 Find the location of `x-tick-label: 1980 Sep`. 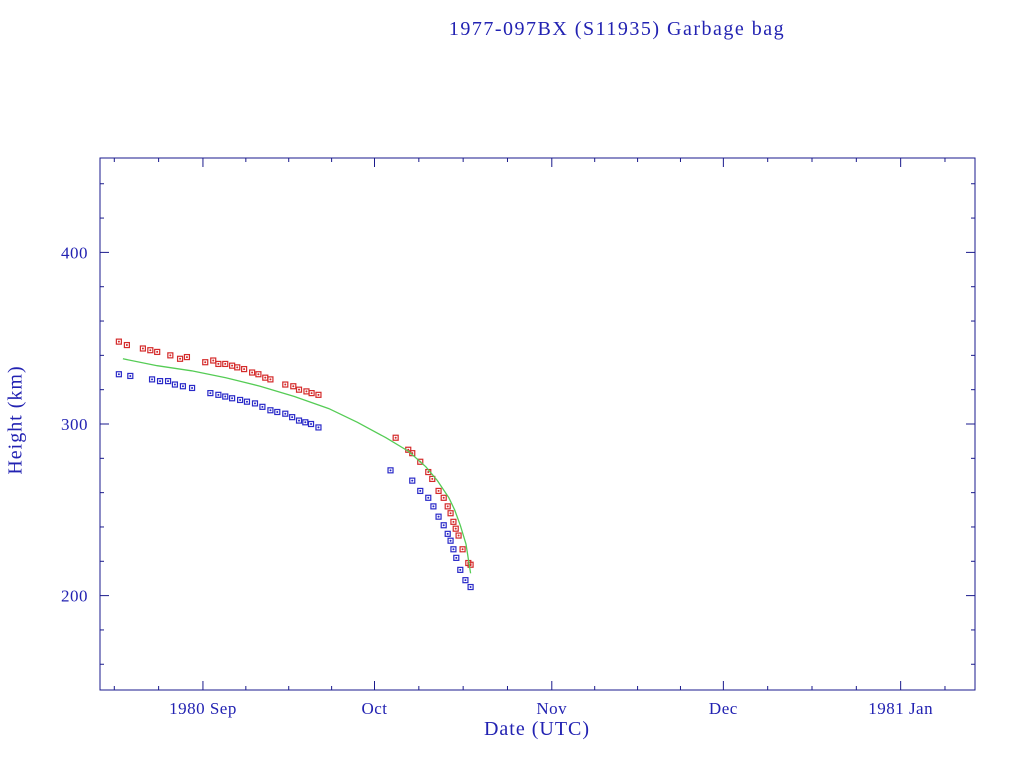

x-tick-label: 1980 Sep is located at coordinates (203, 708).